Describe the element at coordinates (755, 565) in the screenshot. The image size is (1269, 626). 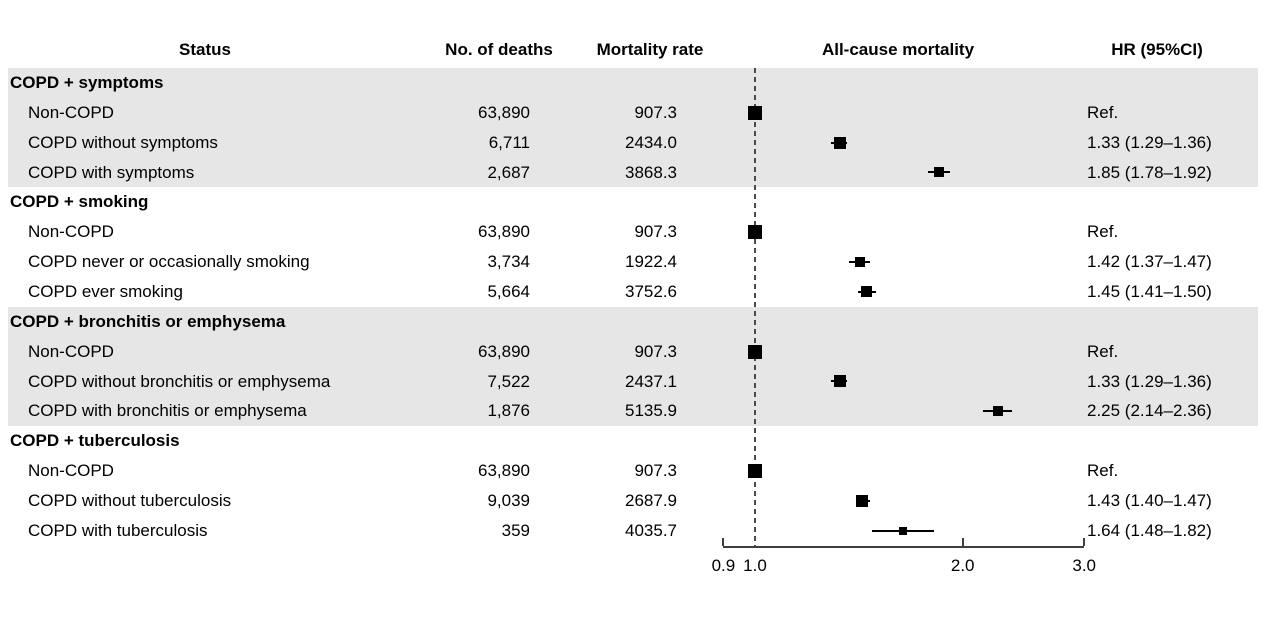
I see `x-axis-tick-label: 1.0` at that location.